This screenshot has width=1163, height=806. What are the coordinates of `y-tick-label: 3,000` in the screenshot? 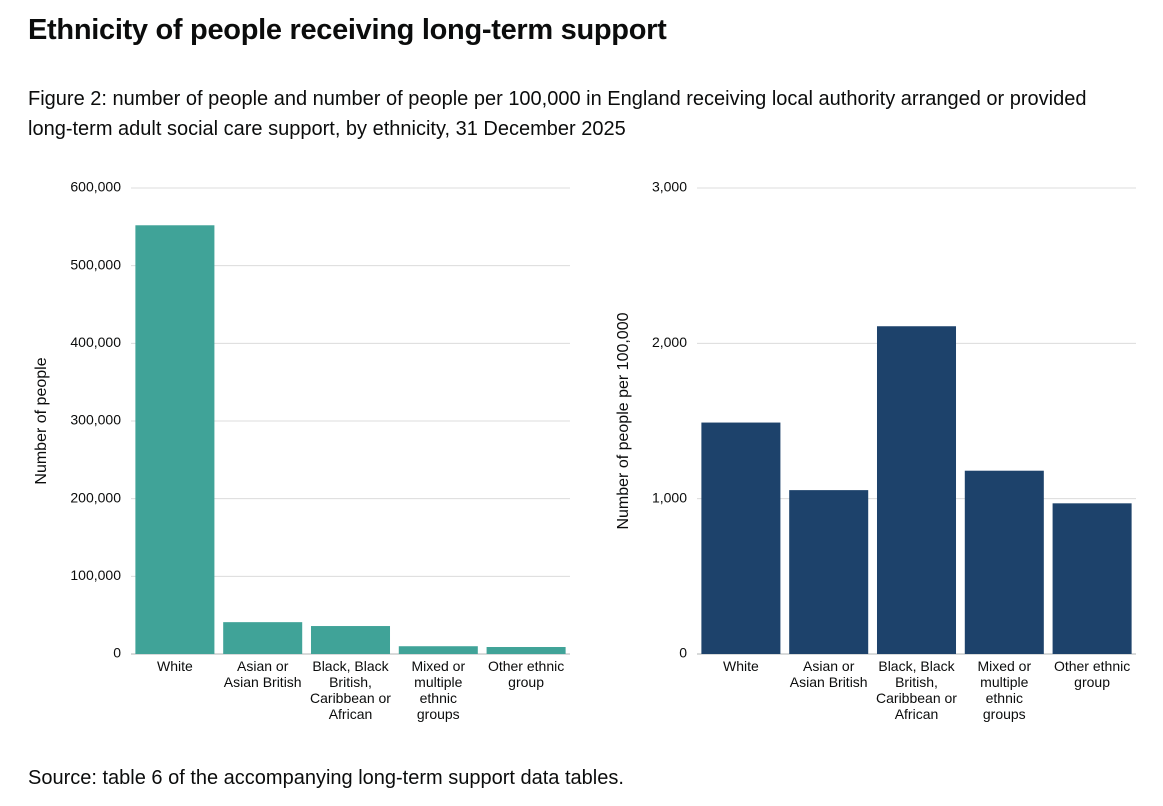 It's located at (669, 187).